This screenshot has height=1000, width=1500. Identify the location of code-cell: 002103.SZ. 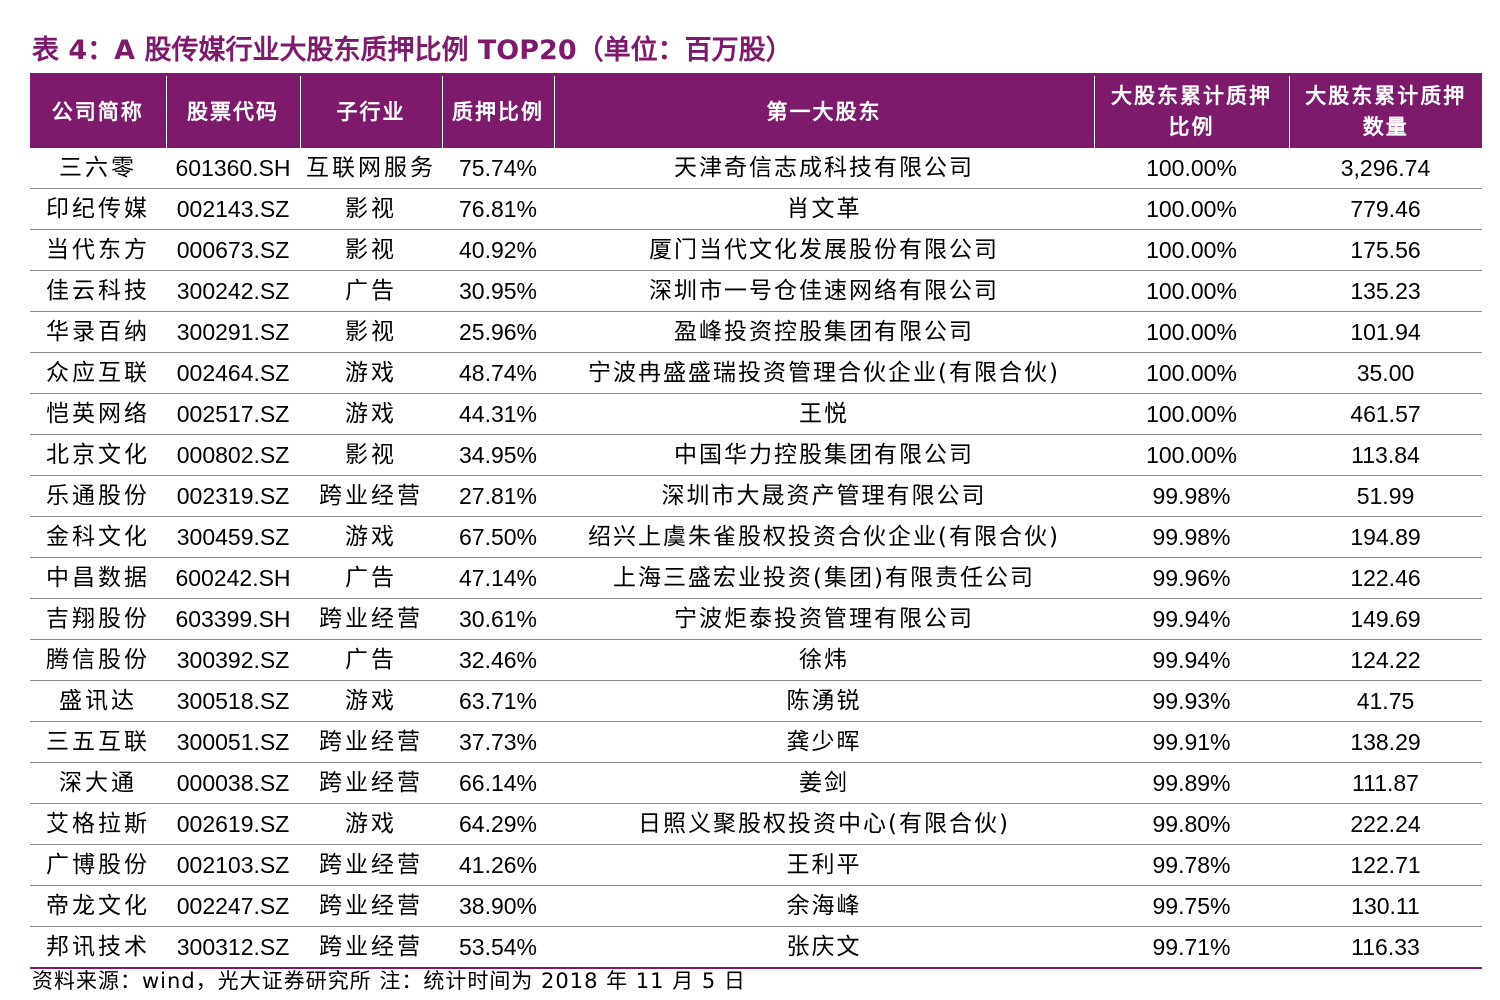
(233, 865).